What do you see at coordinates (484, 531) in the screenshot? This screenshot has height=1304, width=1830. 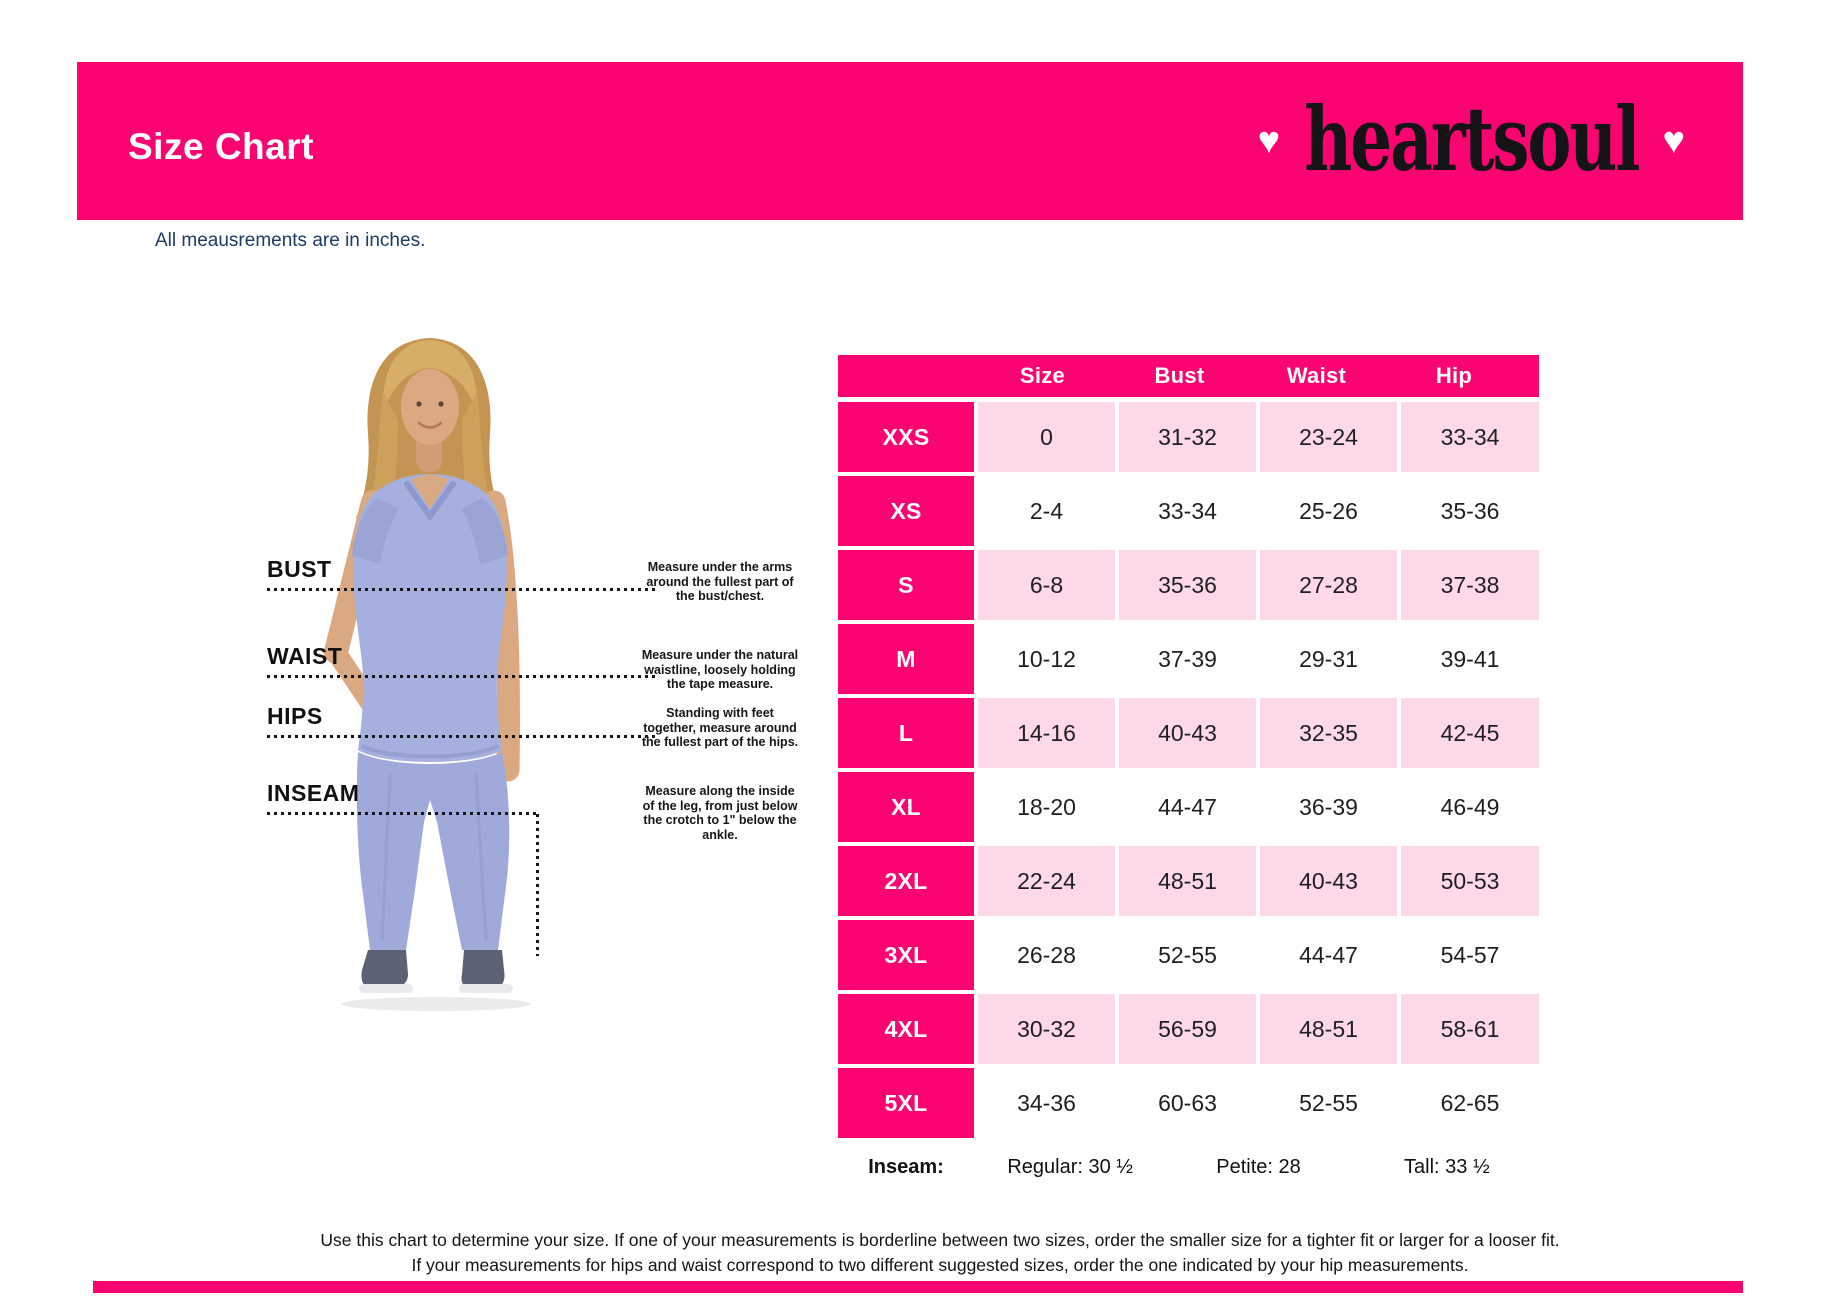 I see `sleeve-right` at bounding box center [484, 531].